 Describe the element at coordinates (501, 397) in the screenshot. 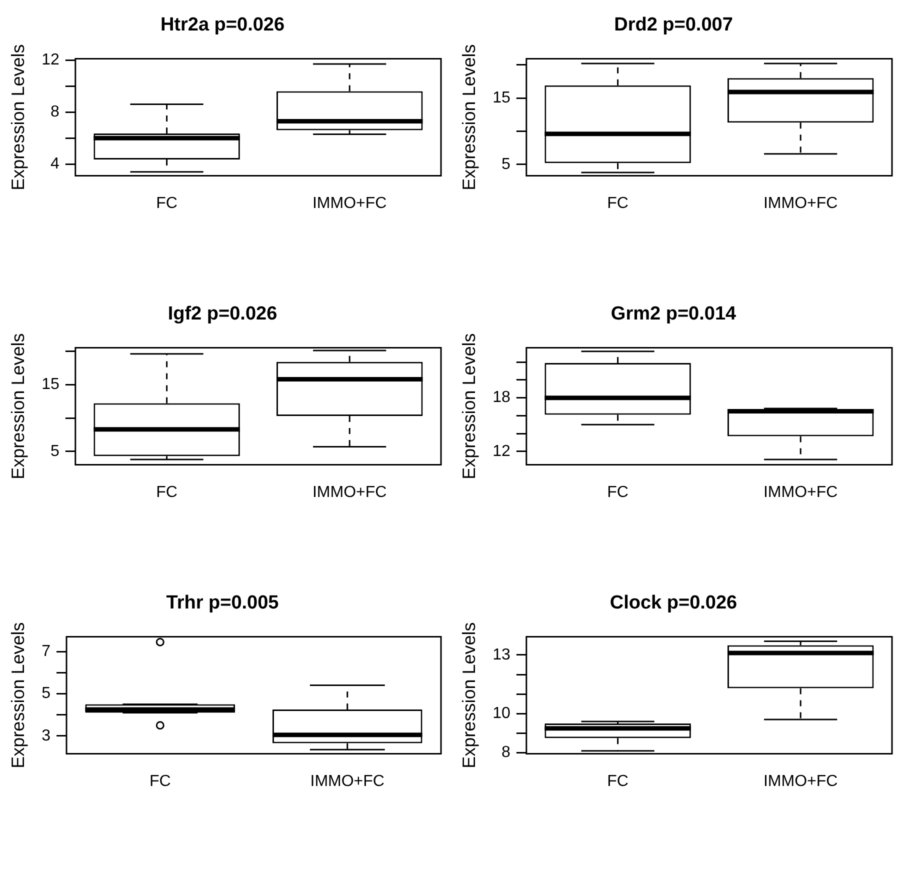

I see `y-tick-label: 18` at that location.